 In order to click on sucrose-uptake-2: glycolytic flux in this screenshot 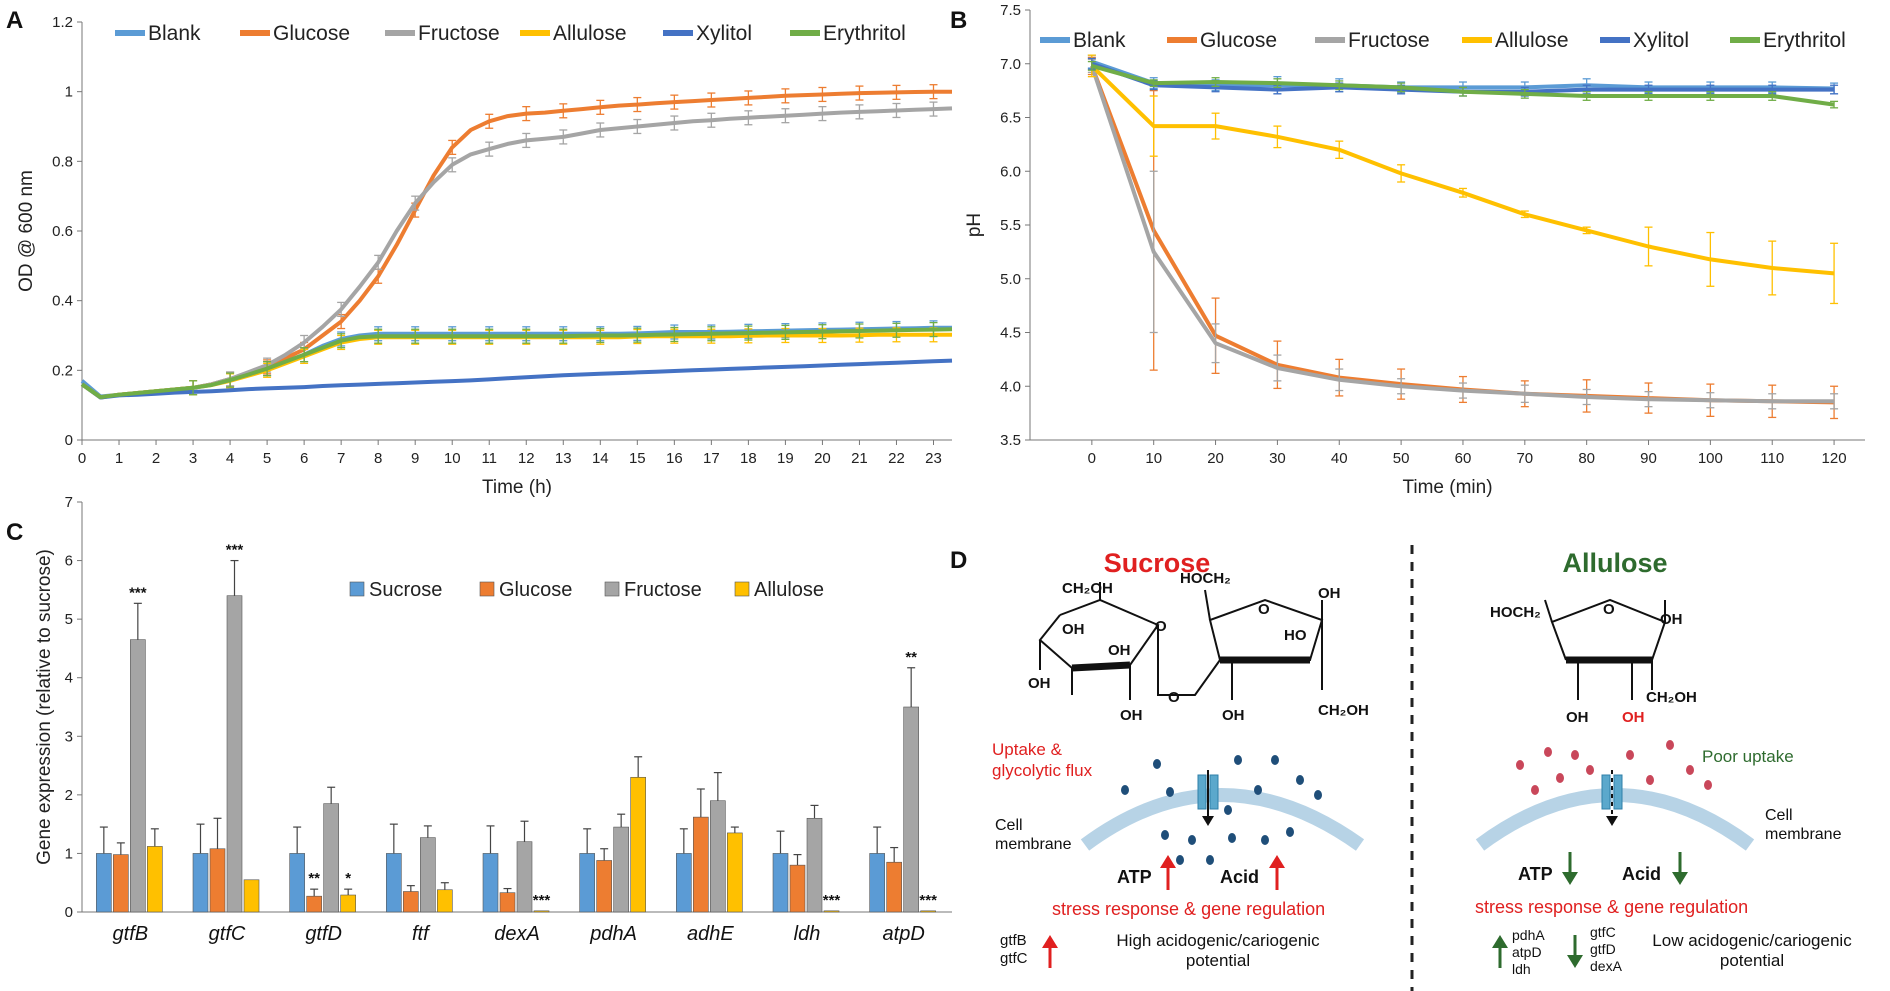, I will do `click(1042, 770)`.